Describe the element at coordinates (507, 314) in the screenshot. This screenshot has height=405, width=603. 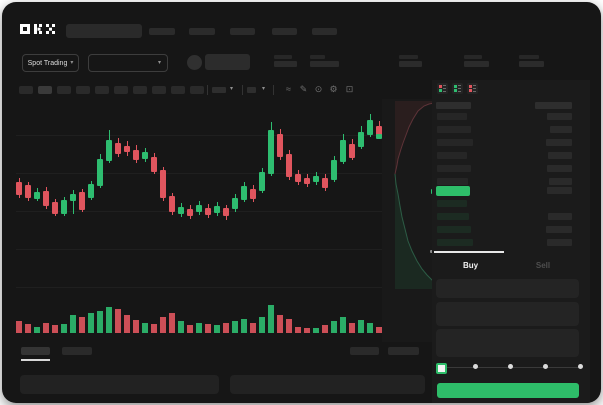
I see `amount-input` at that location.